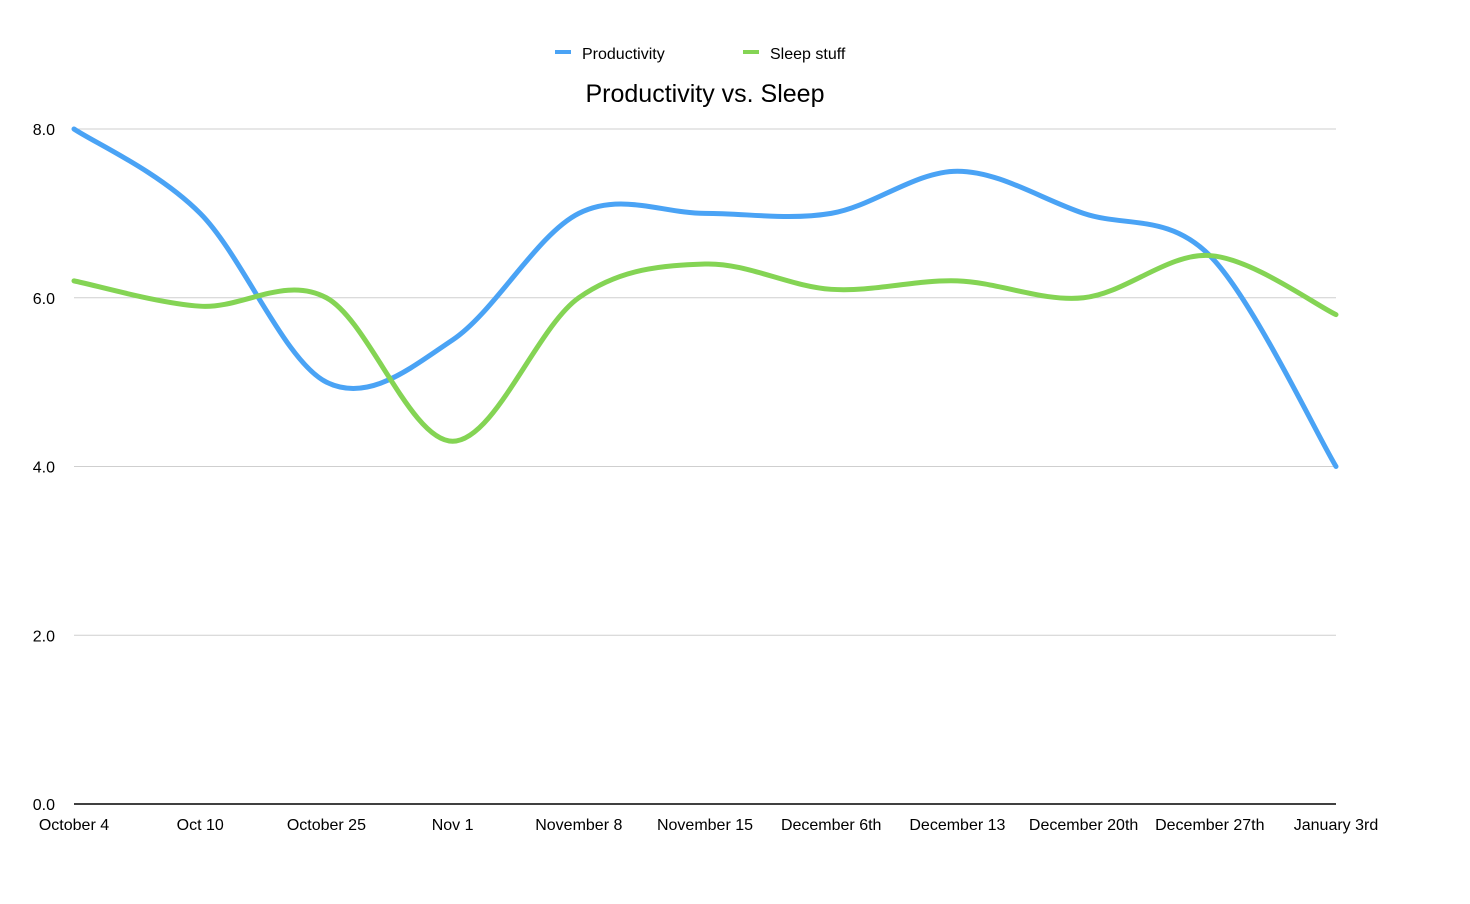  I want to click on x-tick-label: December 27th, so click(1209, 825).